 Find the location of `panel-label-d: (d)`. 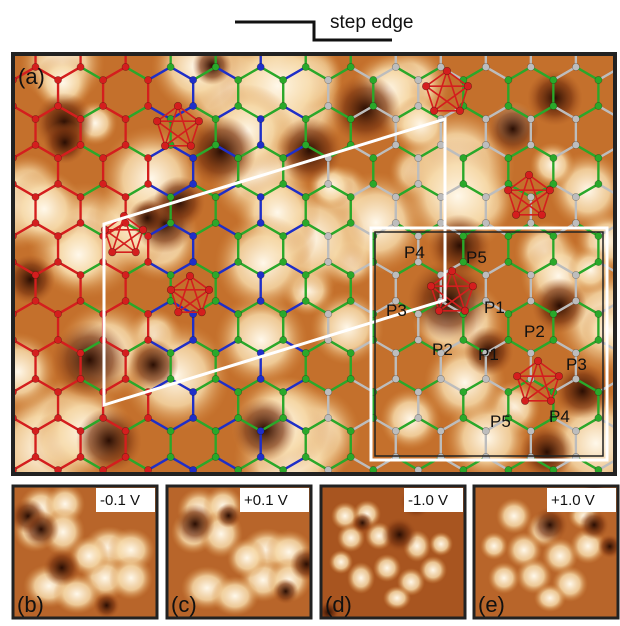

panel-label-d: (d) is located at coordinates (338, 604).